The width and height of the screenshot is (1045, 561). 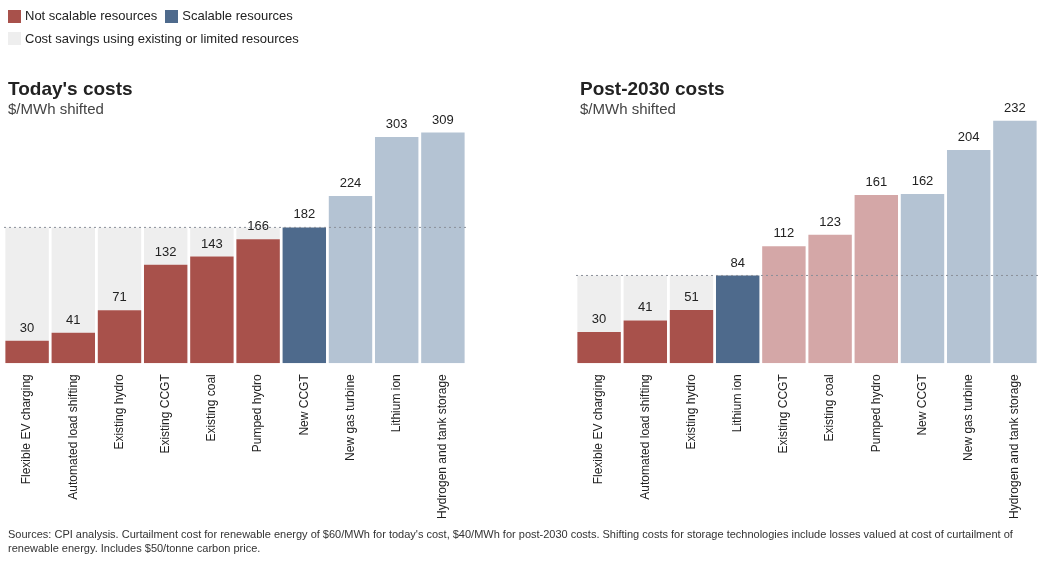 I want to click on legend-label: Not scalable resources, so click(x=91, y=16).